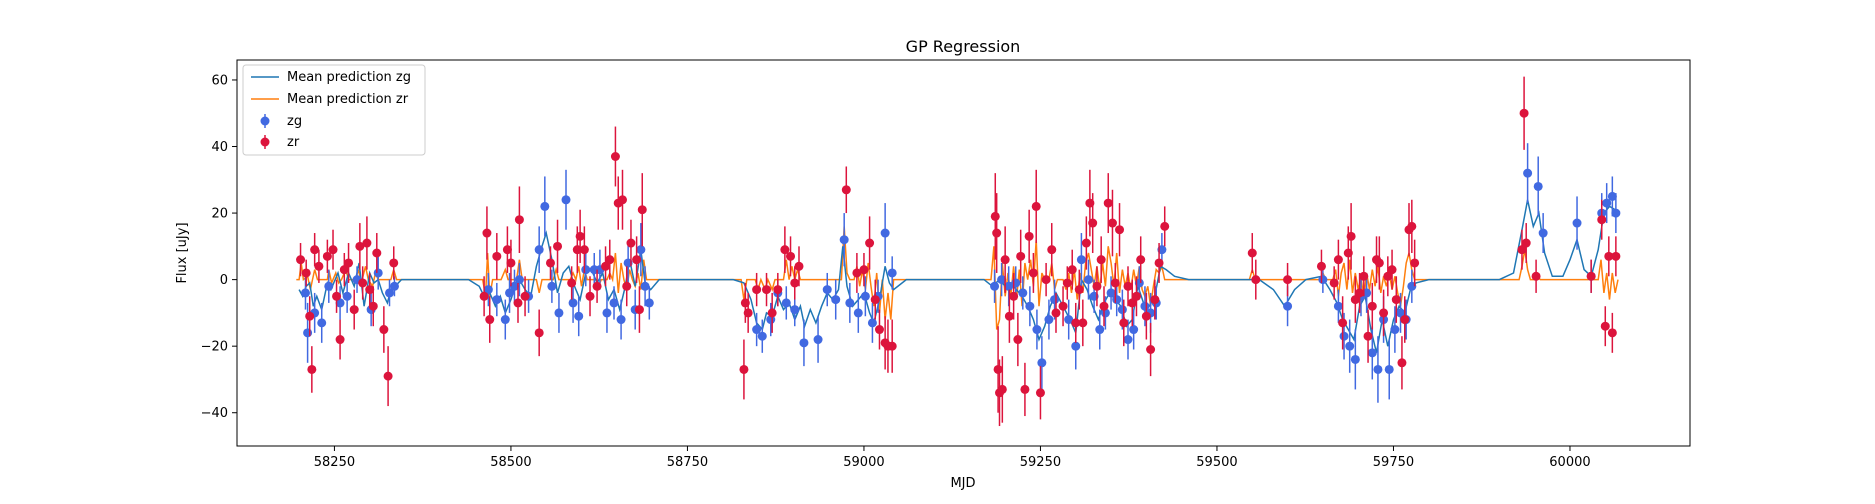  Describe the element at coordinates (1216, 462) in the screenshot. I see `x-tick-label: 59500` at that location.